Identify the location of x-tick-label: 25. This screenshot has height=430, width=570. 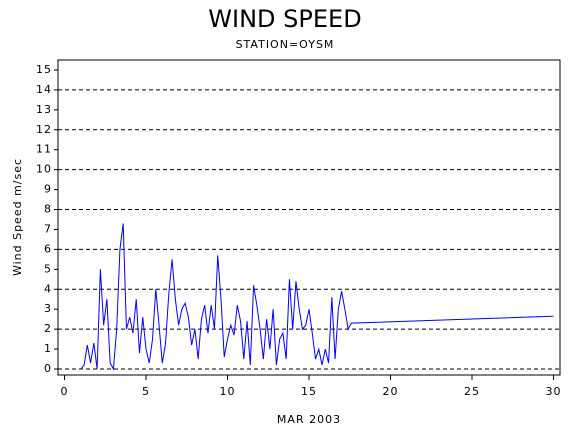
(472, 391).